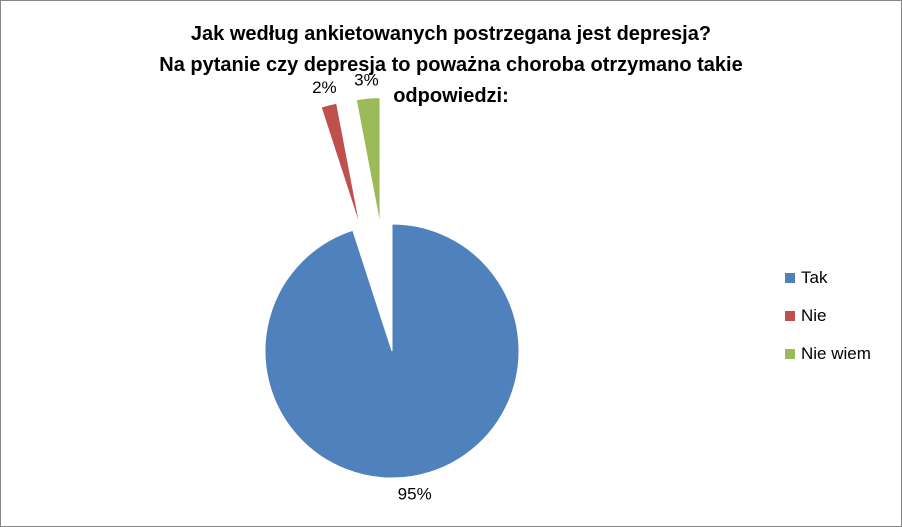 The height and width of the screenshot is (527, 902). I want to click on pie-slice-nie-wiem, so click(368, 161).